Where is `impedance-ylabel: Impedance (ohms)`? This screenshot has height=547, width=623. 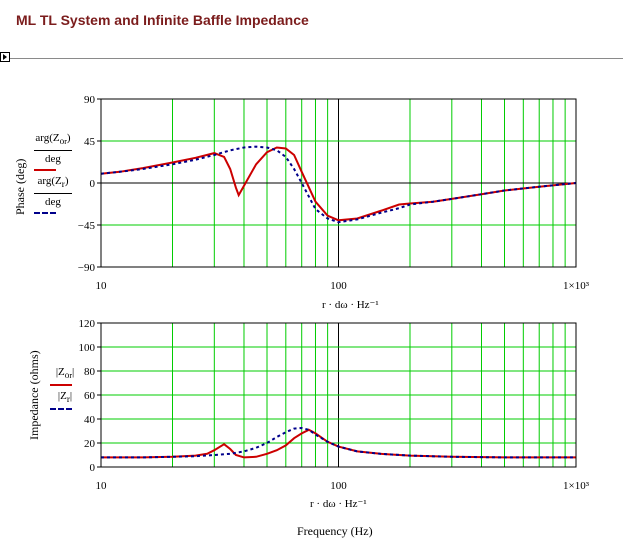 impedance-ylabel: Impedance (ohms) is located at coordinates (34, 395).